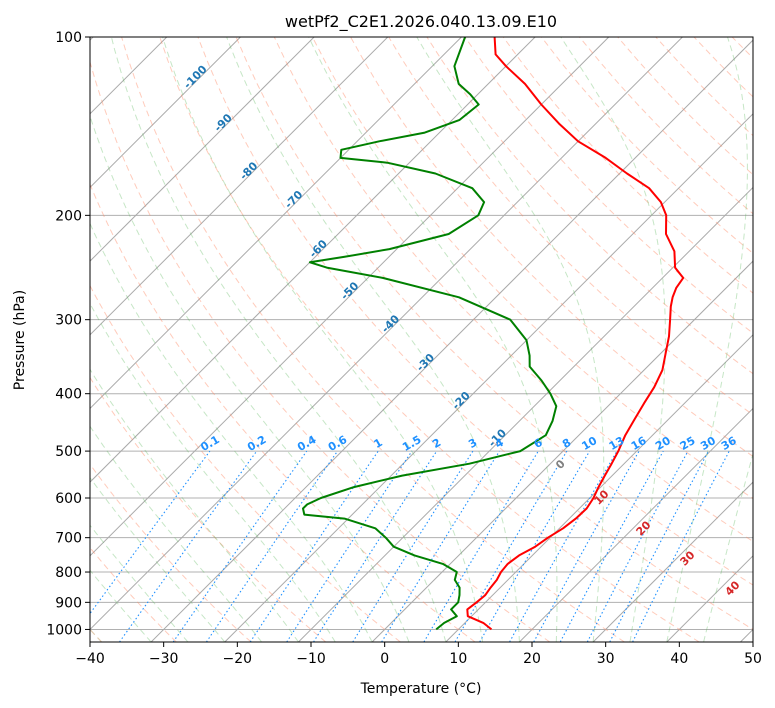 The width and height of the screenshot is (775, 708). Describe the element at coordinates (68, 321) in the screenshot. I see `y-tick-label: 300` at that location.